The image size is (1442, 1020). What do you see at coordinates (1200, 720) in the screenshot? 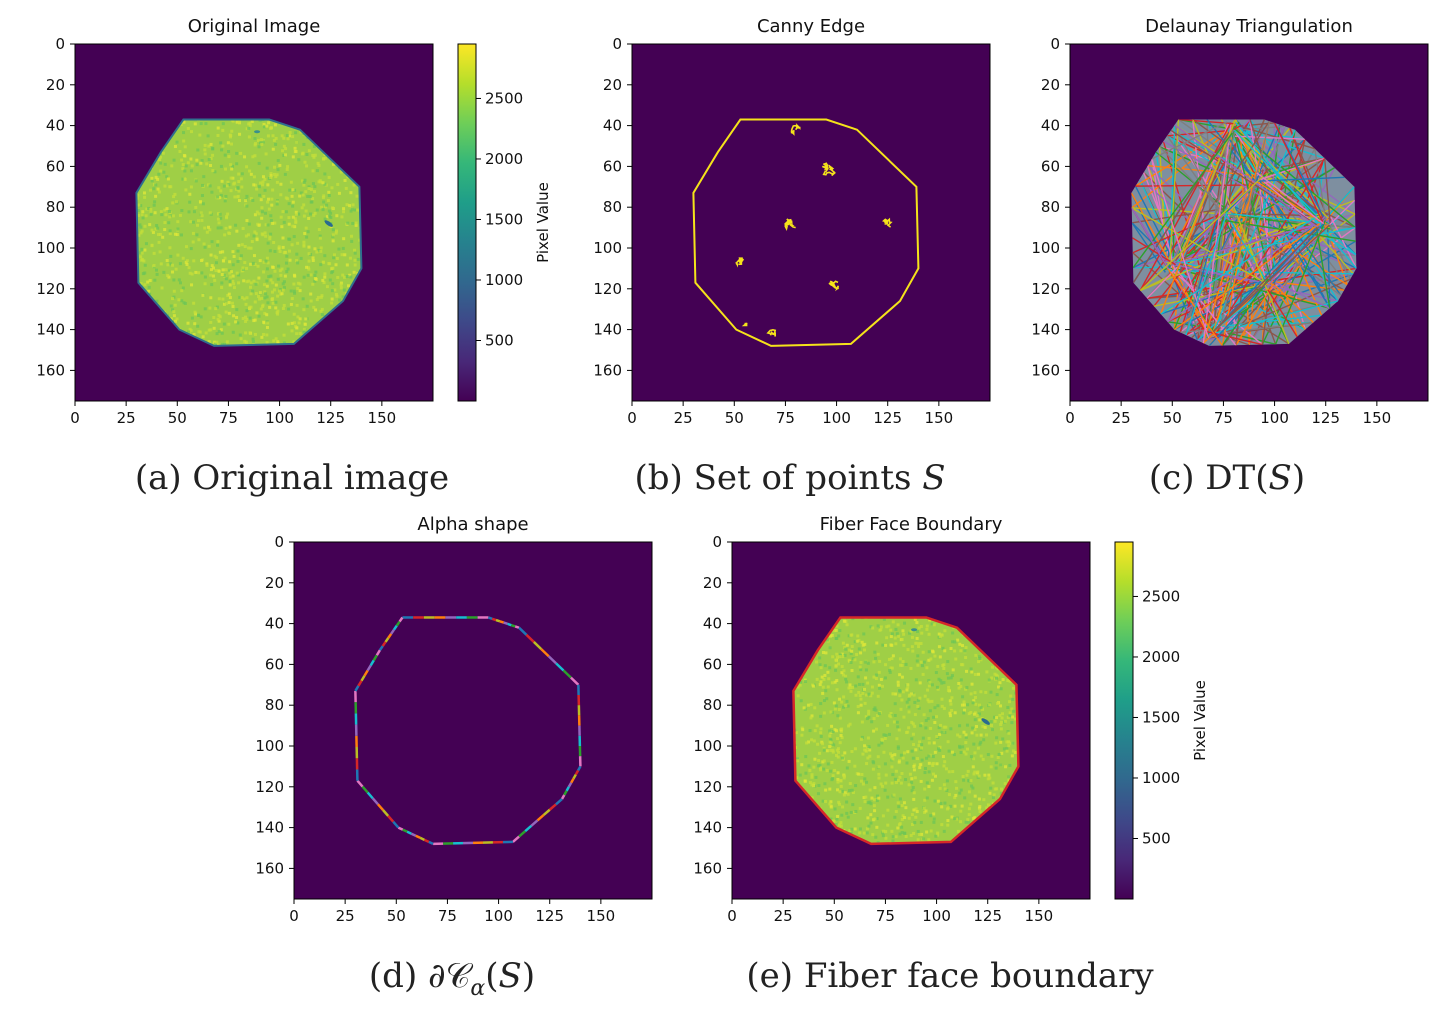
I see `colorbar-label: Pixel Value` at bounding box center [1200, 720].